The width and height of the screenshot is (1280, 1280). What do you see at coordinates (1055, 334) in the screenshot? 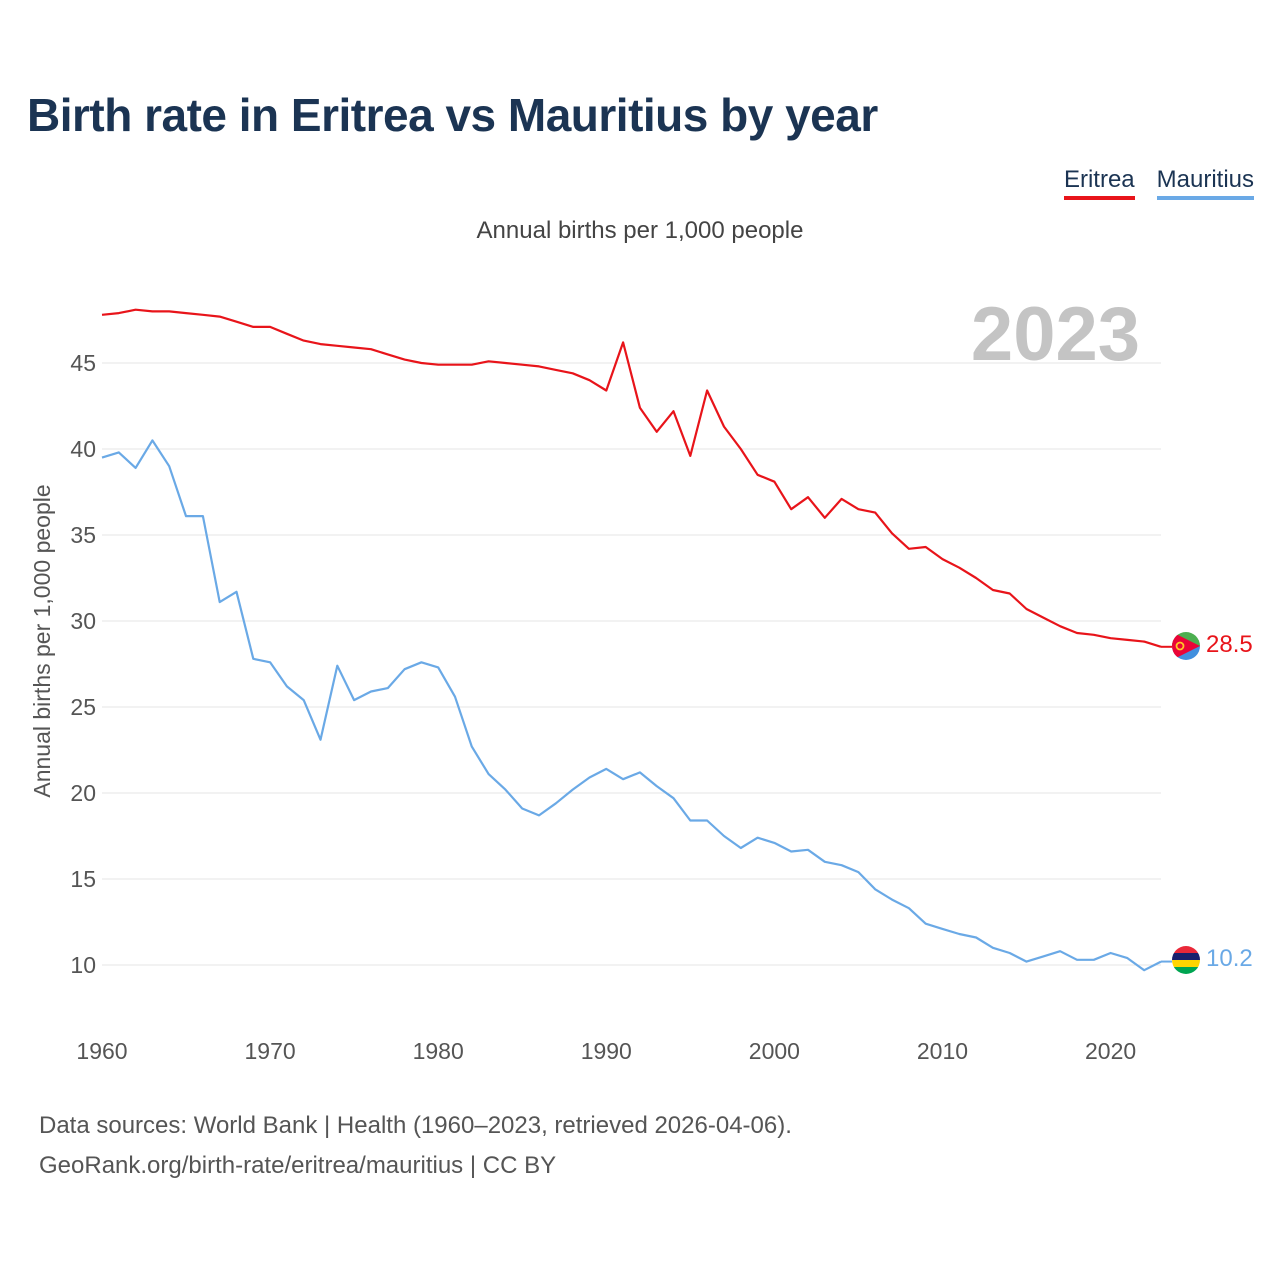
I see `year-label: 2023` at bounding box center [1055, 334].